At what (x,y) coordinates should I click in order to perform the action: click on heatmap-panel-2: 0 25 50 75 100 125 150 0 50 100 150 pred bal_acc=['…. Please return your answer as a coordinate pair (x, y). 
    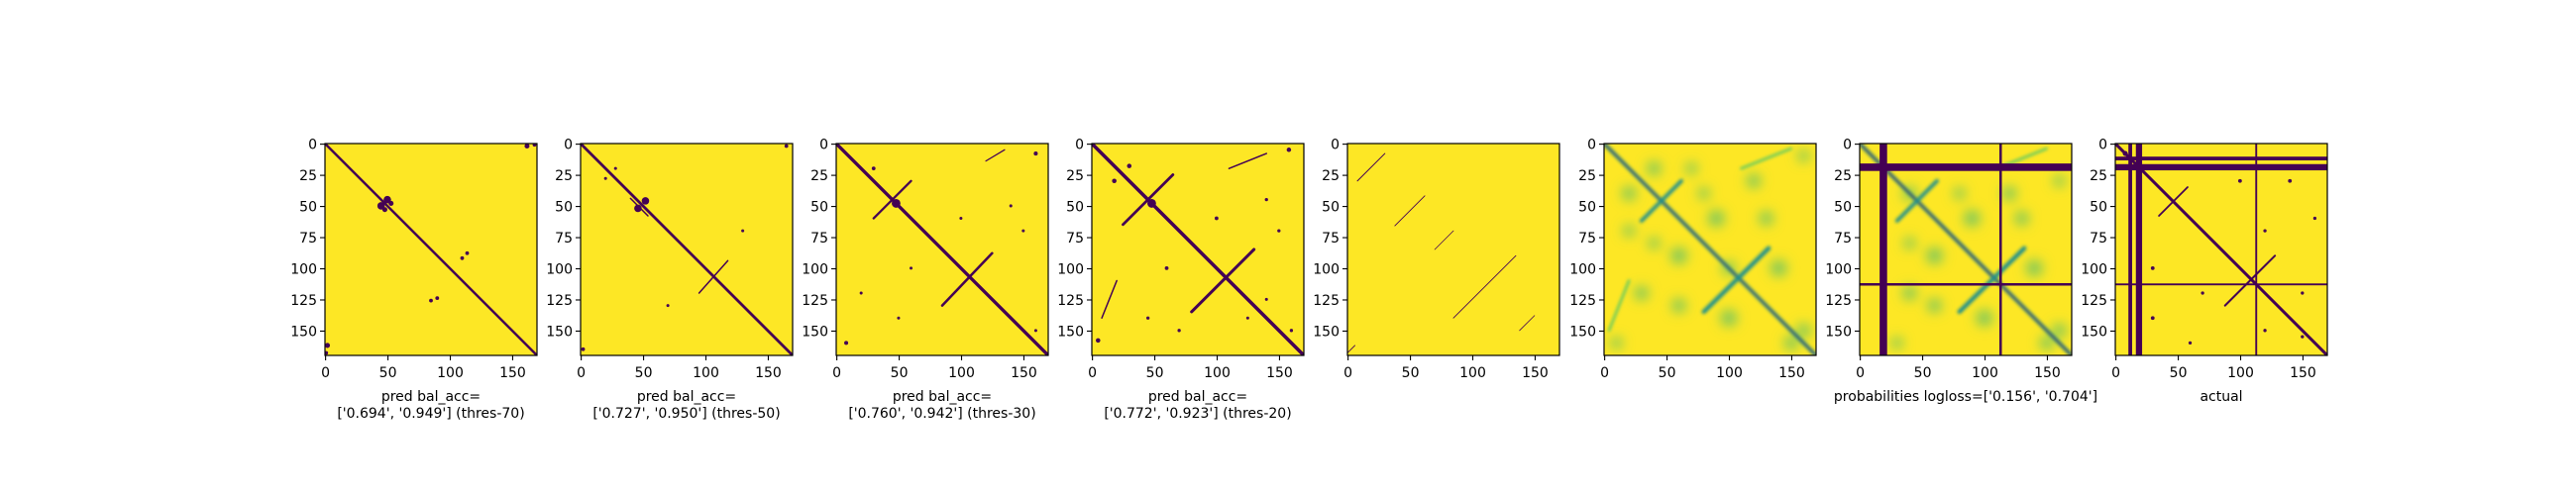
    Looking at the image, I should click on (670, 280).